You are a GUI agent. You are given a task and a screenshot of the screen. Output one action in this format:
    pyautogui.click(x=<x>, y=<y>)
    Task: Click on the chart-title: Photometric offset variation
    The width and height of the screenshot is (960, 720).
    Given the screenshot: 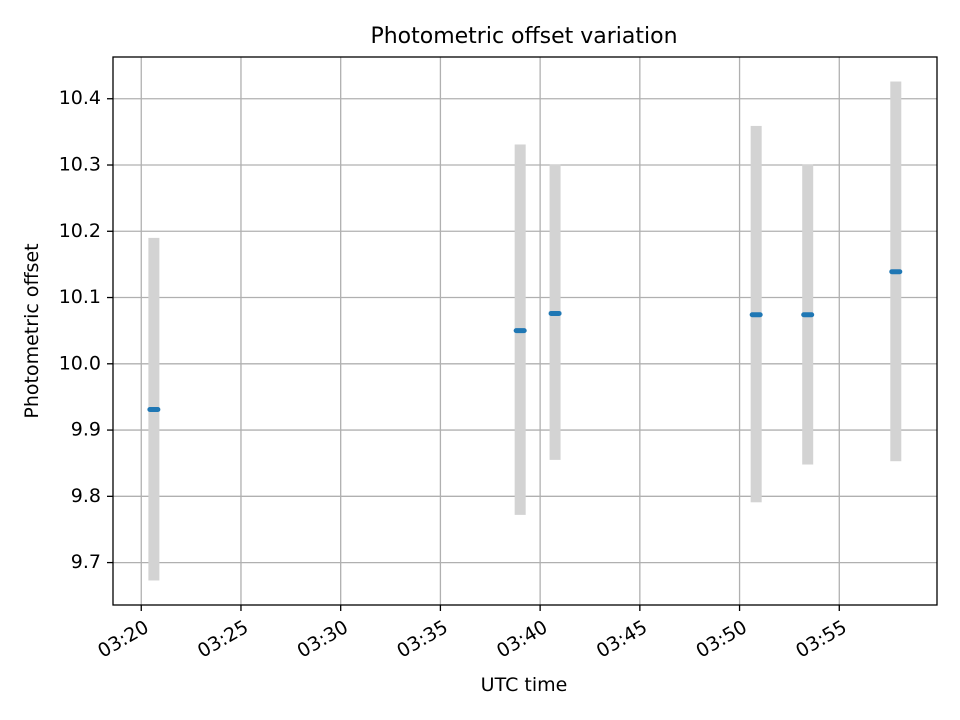 What is the action you would take?
    pyautogui.click(x=523, y=36)
    